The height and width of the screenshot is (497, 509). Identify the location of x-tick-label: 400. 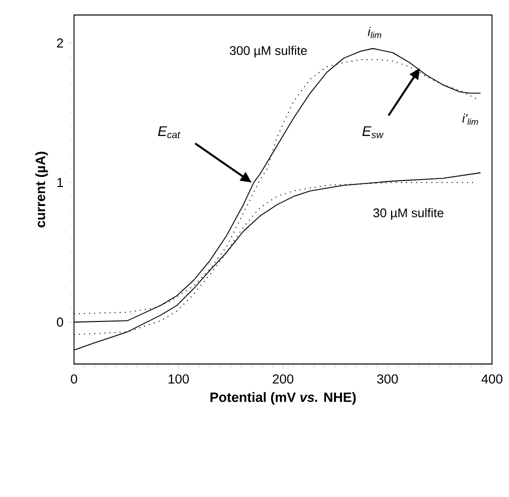
(491, 379).